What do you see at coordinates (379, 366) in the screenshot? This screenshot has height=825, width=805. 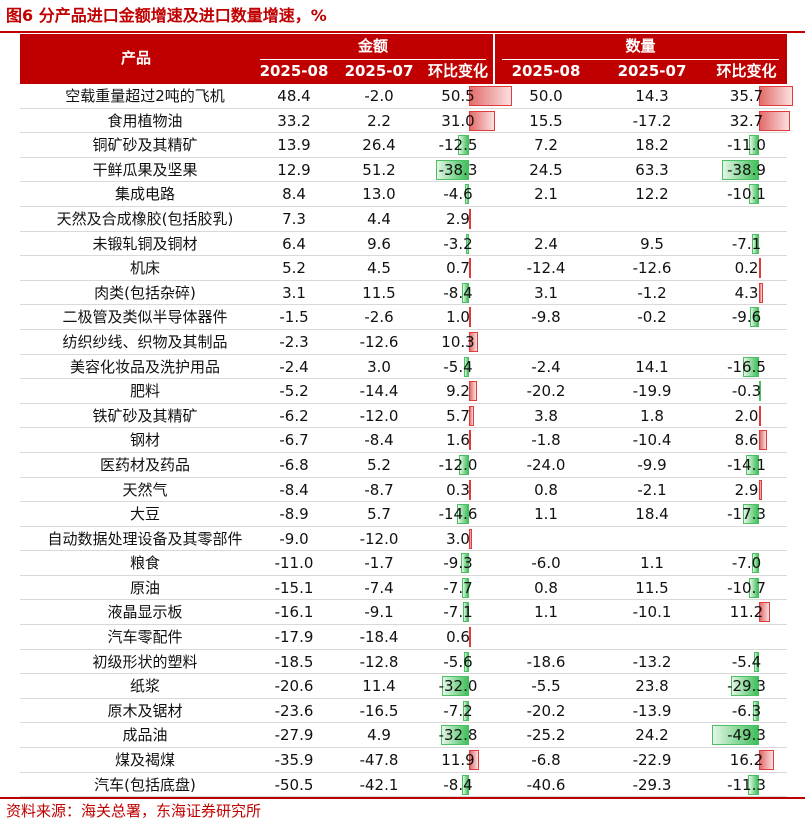 I see `amount-2025-07: 3.0` at bounding box center [379, 366].